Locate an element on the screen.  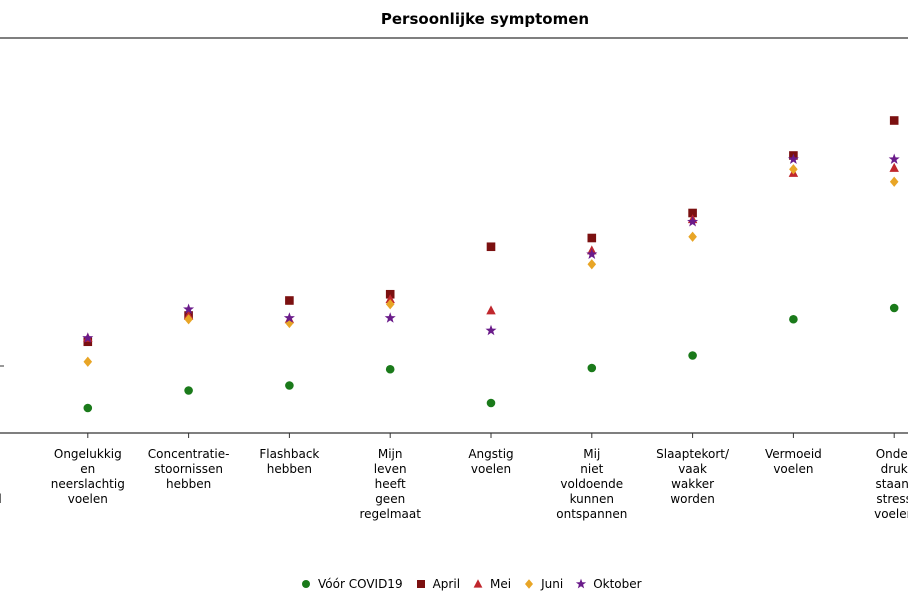
legend-marker-star is located at coordinates (581, 583).